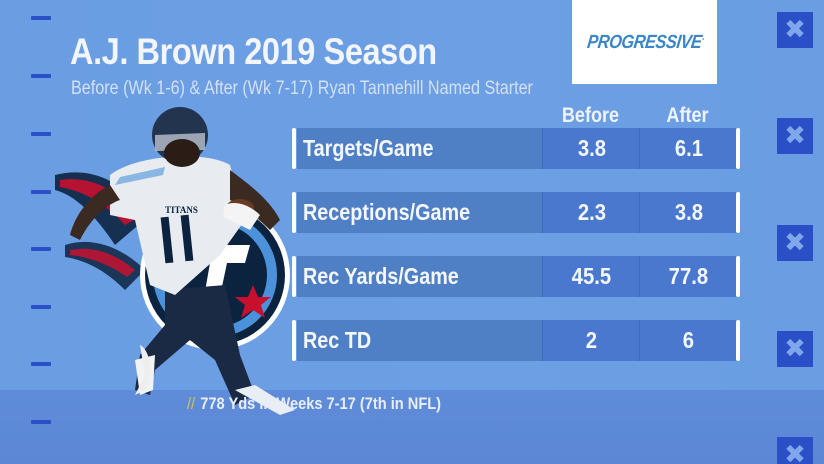 The height and width of the screenshot is (464, 824). I want to click on sponsor-logo: PROGRESSIVE●, so click(644, 42).